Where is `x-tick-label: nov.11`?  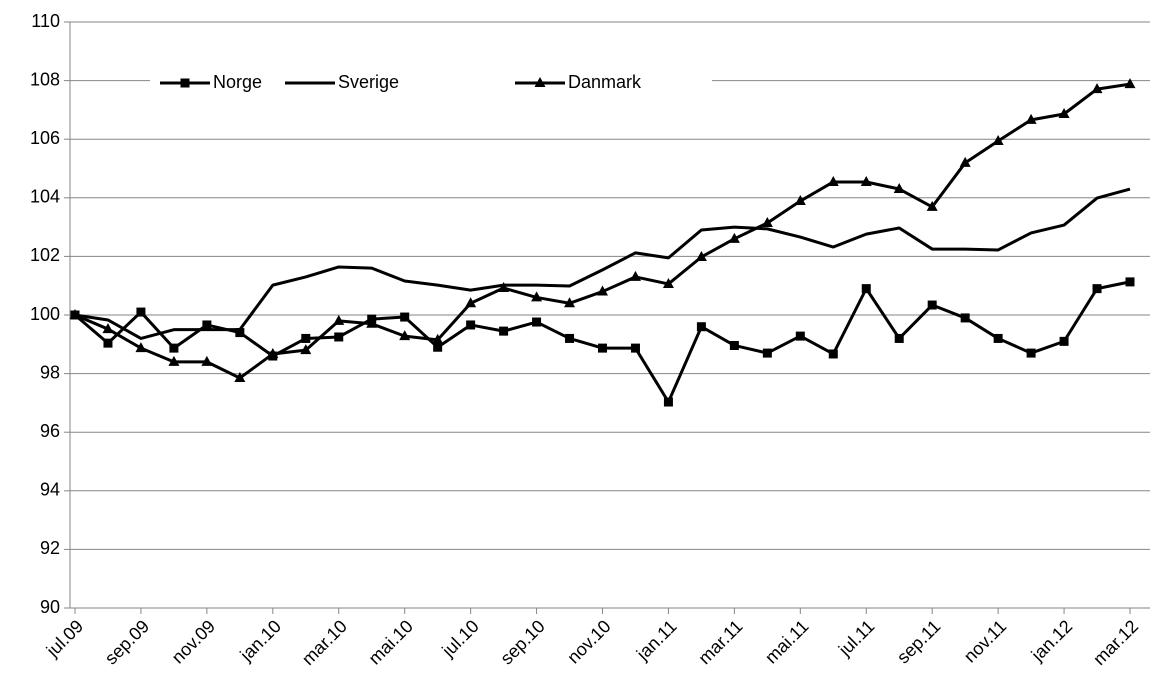 x-tick-label: nov.11 is located at coordinates (985, 641).